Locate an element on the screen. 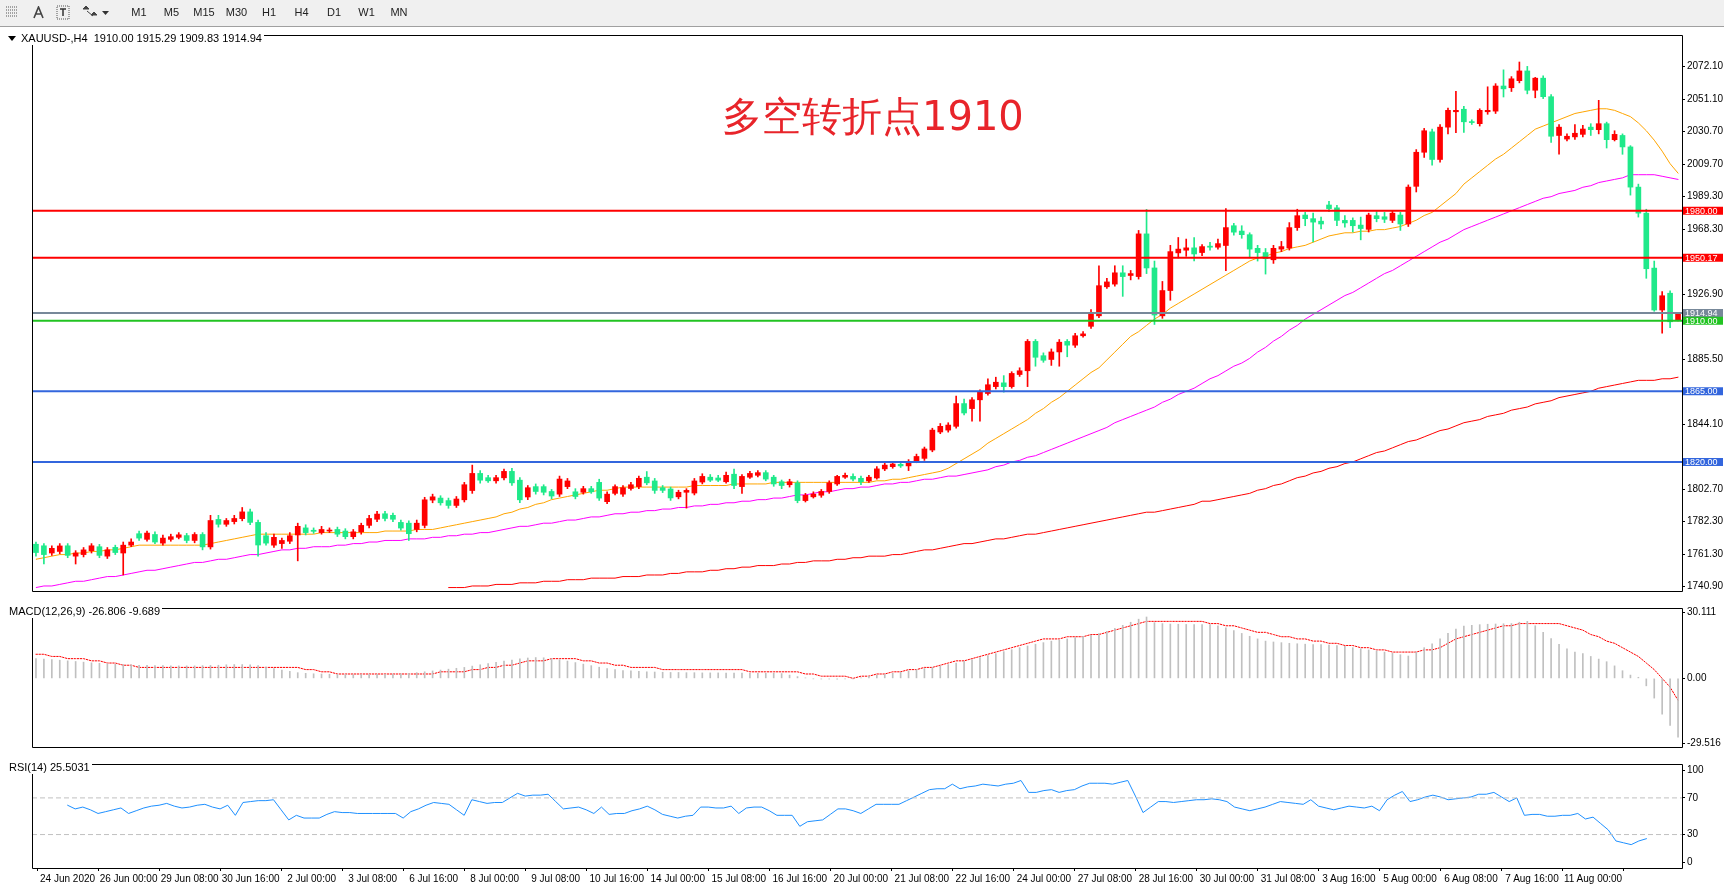 Image resolution: width=1724 pixels, height=888 pixels. ref-line-label: 1950.17 is located at coordinates (1701, 257).